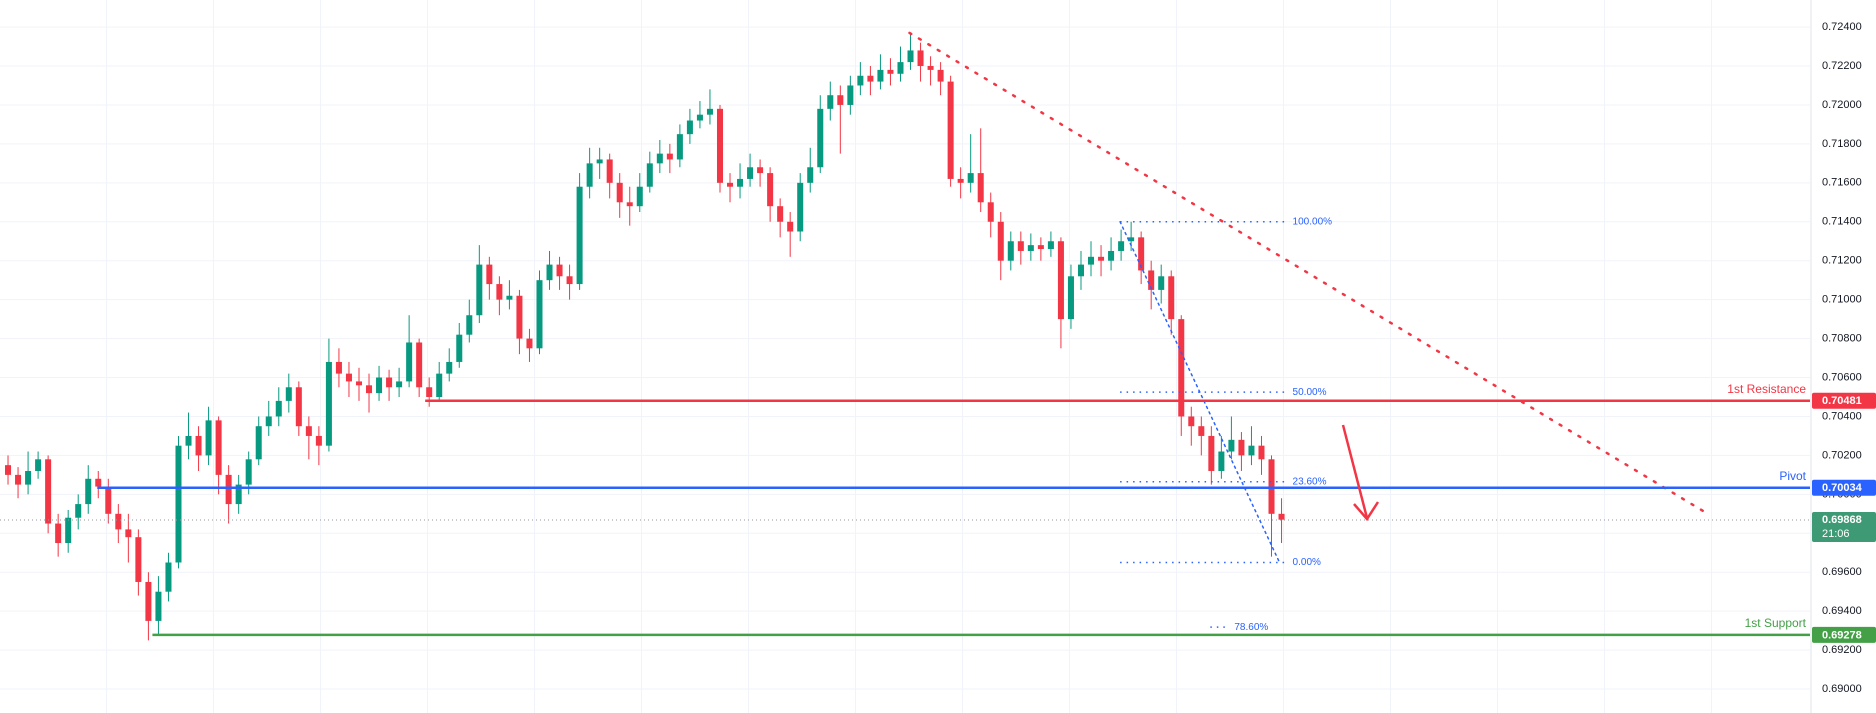 This screenshot has height=713, width=1876. Describe the element at coordinates (1792, 476) in the screenshot. I see `level-name: Pivot` at that location.